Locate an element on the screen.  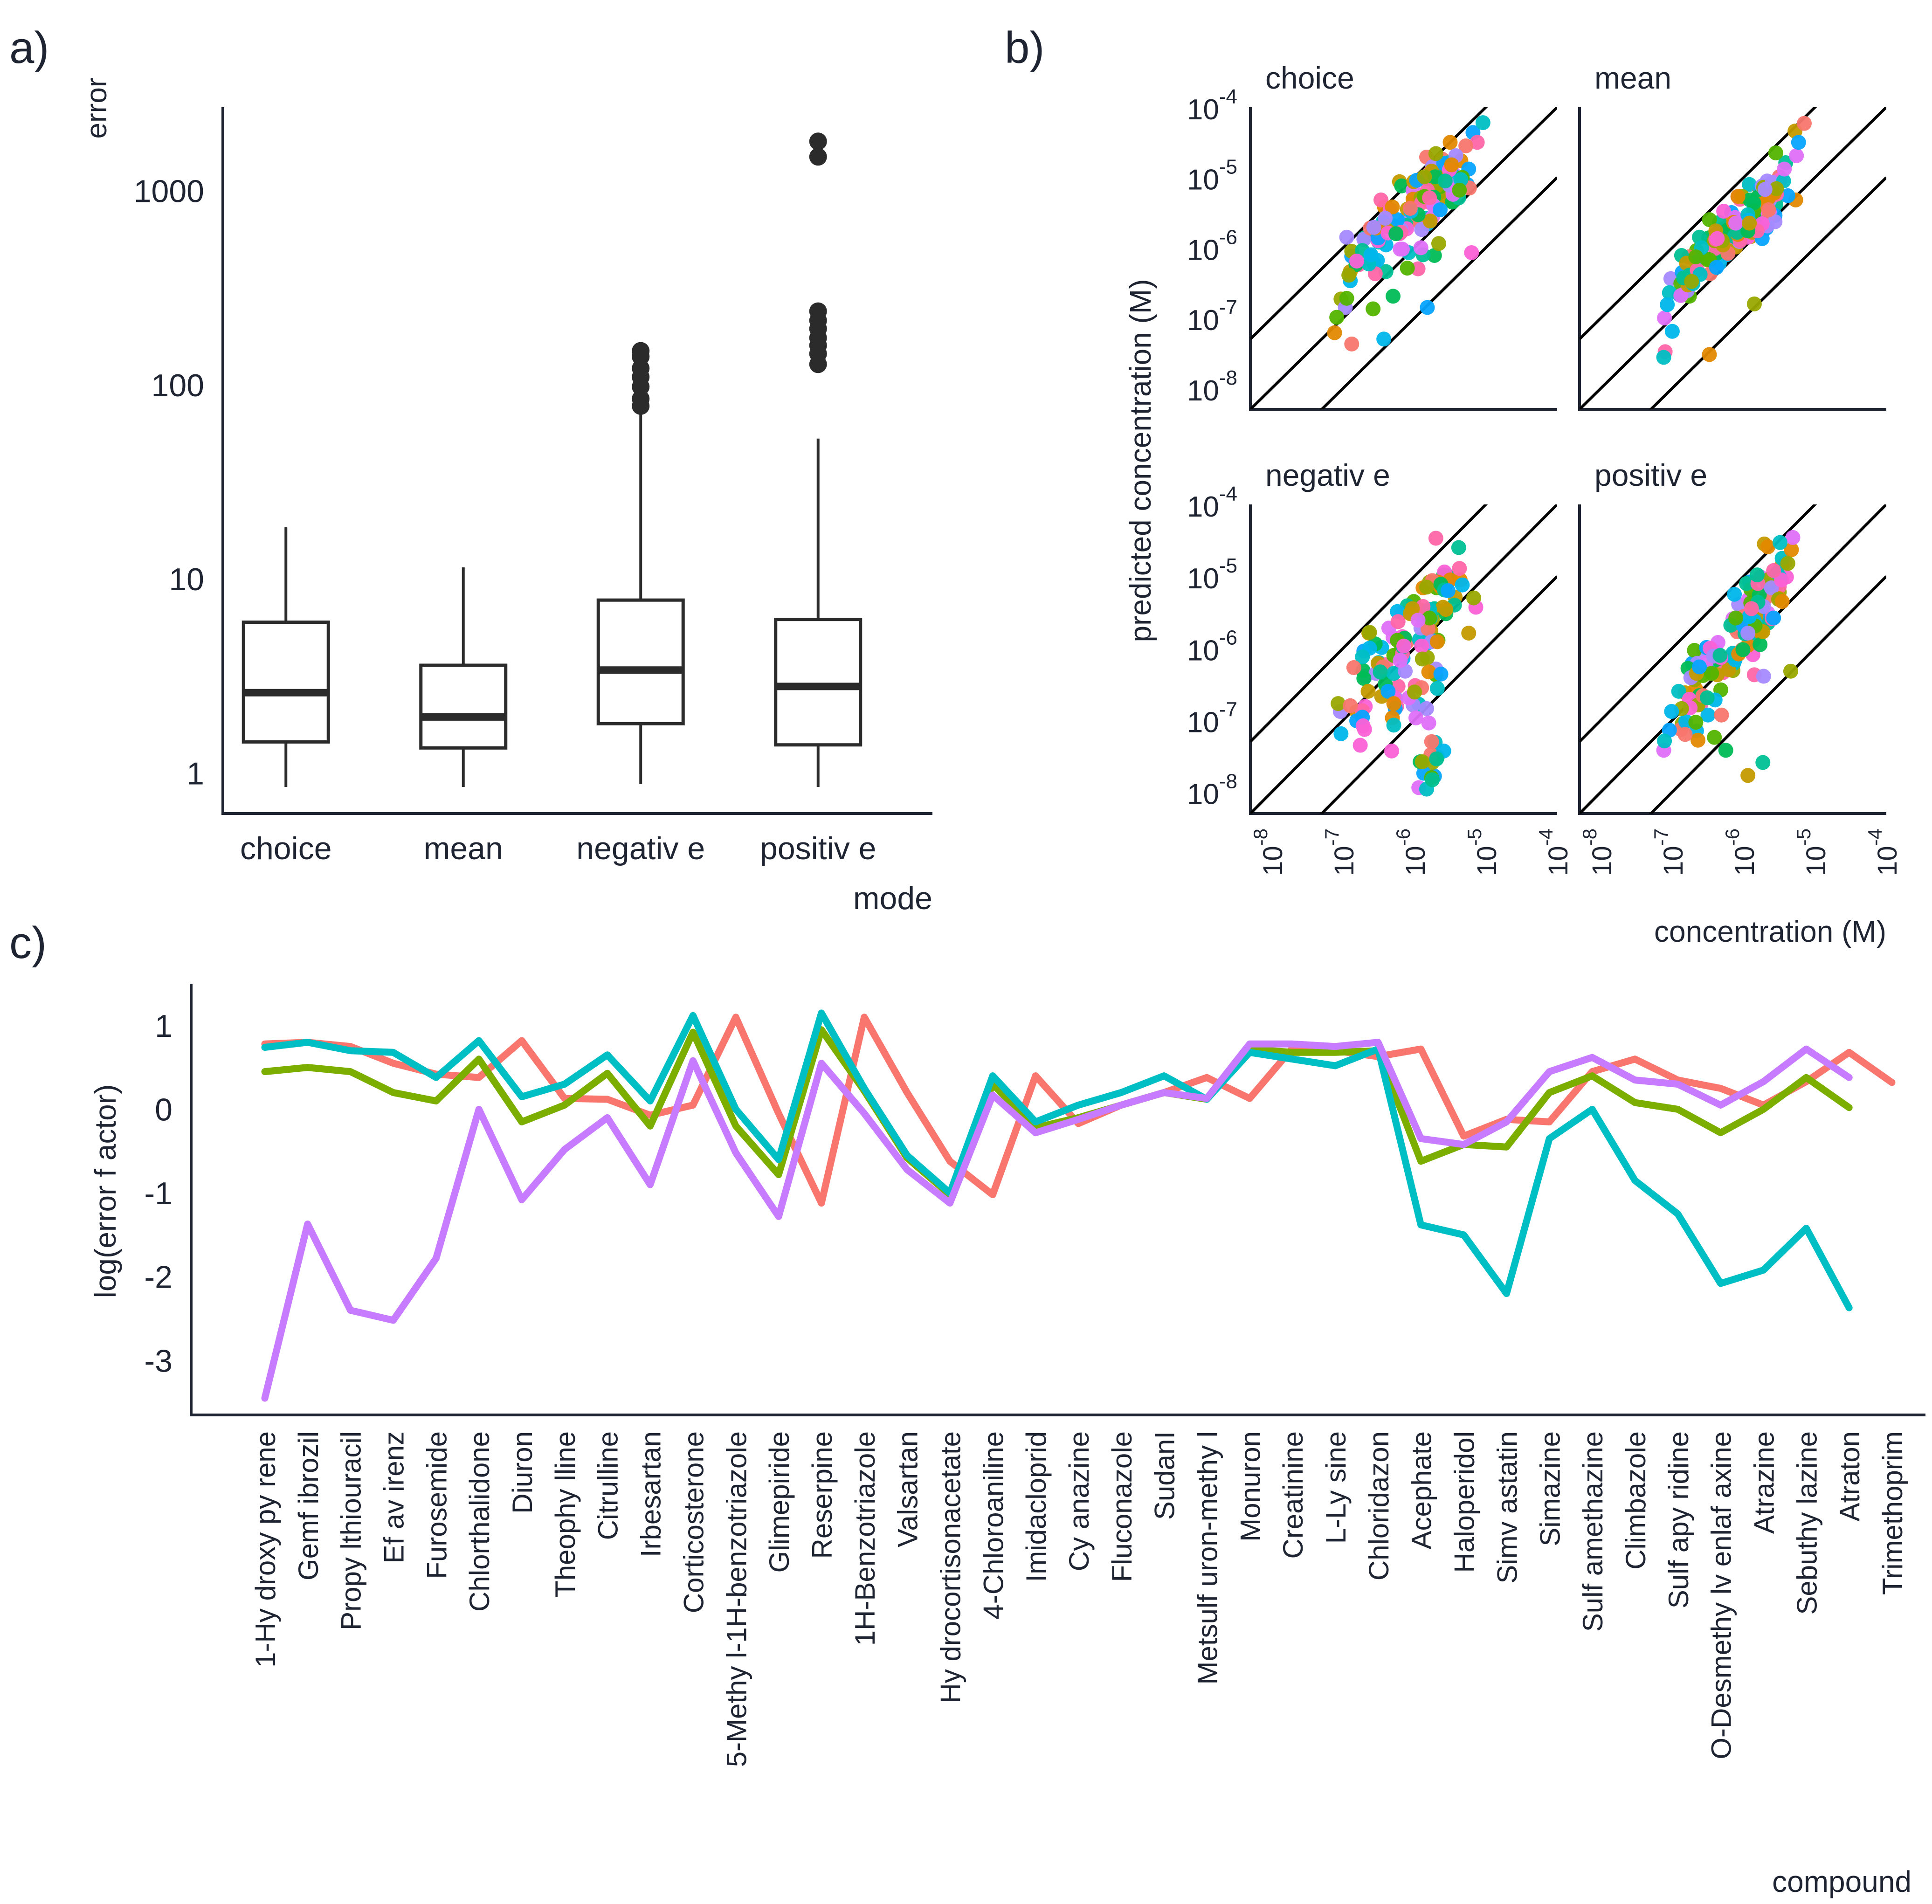
x-tick-label: Reserpine is located at coordinates (823, 1495).